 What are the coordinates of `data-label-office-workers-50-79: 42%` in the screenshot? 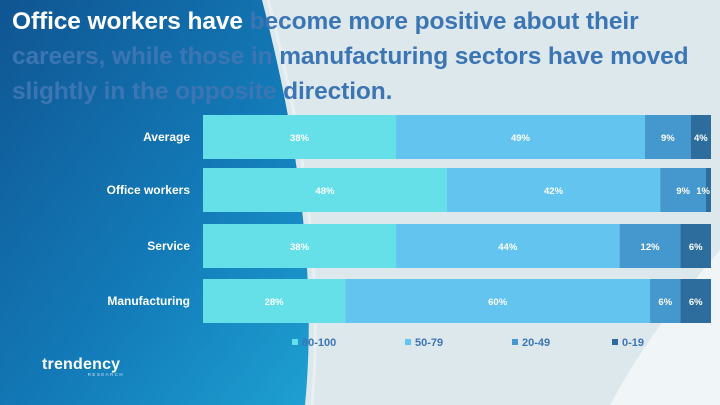 It's located at (554, 191).